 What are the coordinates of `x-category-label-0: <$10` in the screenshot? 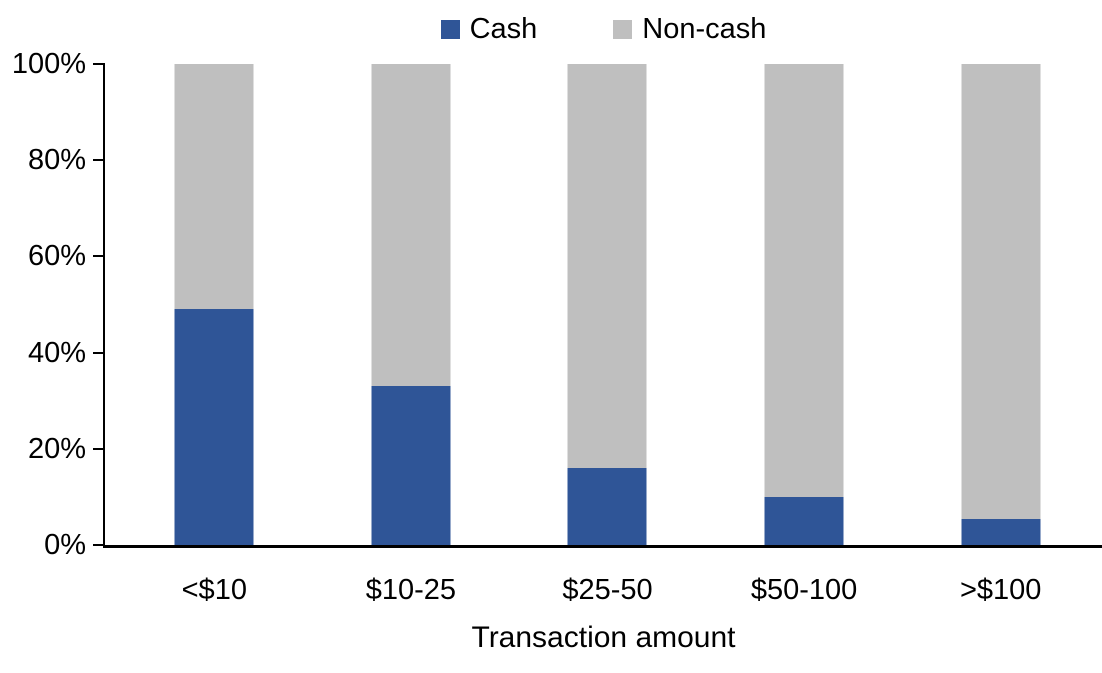 It's located at (214, 590).